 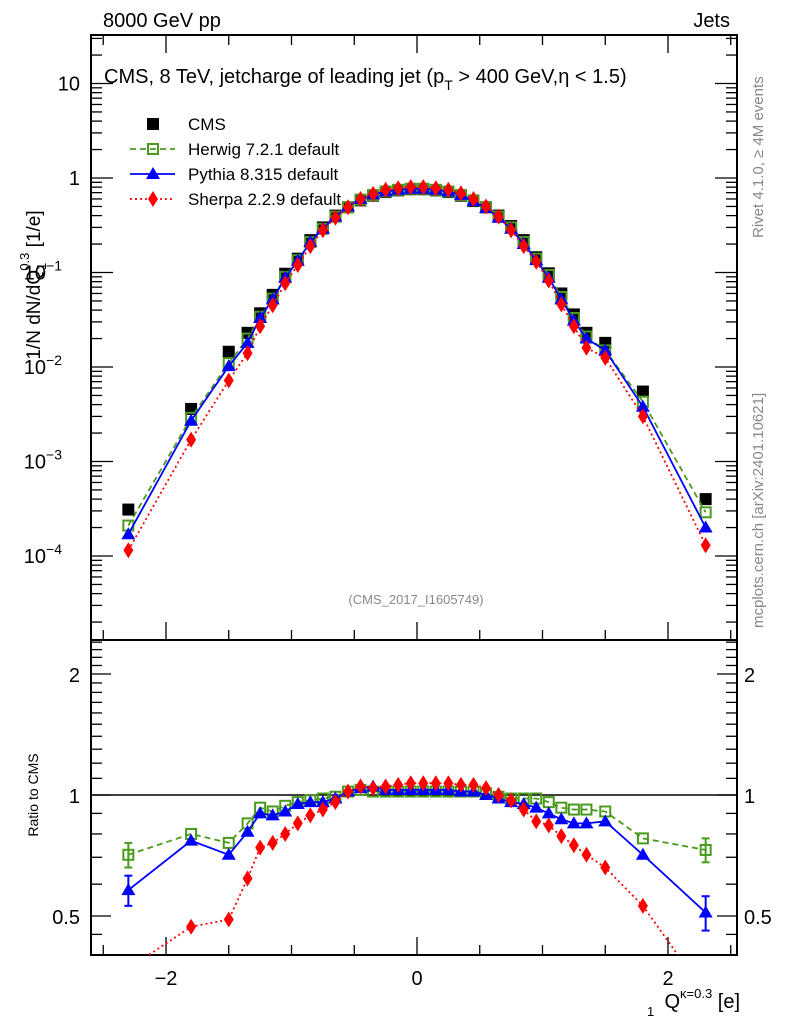 I want to click on main-ylabel: 1/N dN/dQ10.3 [1/e], so click(x=33, y=284).